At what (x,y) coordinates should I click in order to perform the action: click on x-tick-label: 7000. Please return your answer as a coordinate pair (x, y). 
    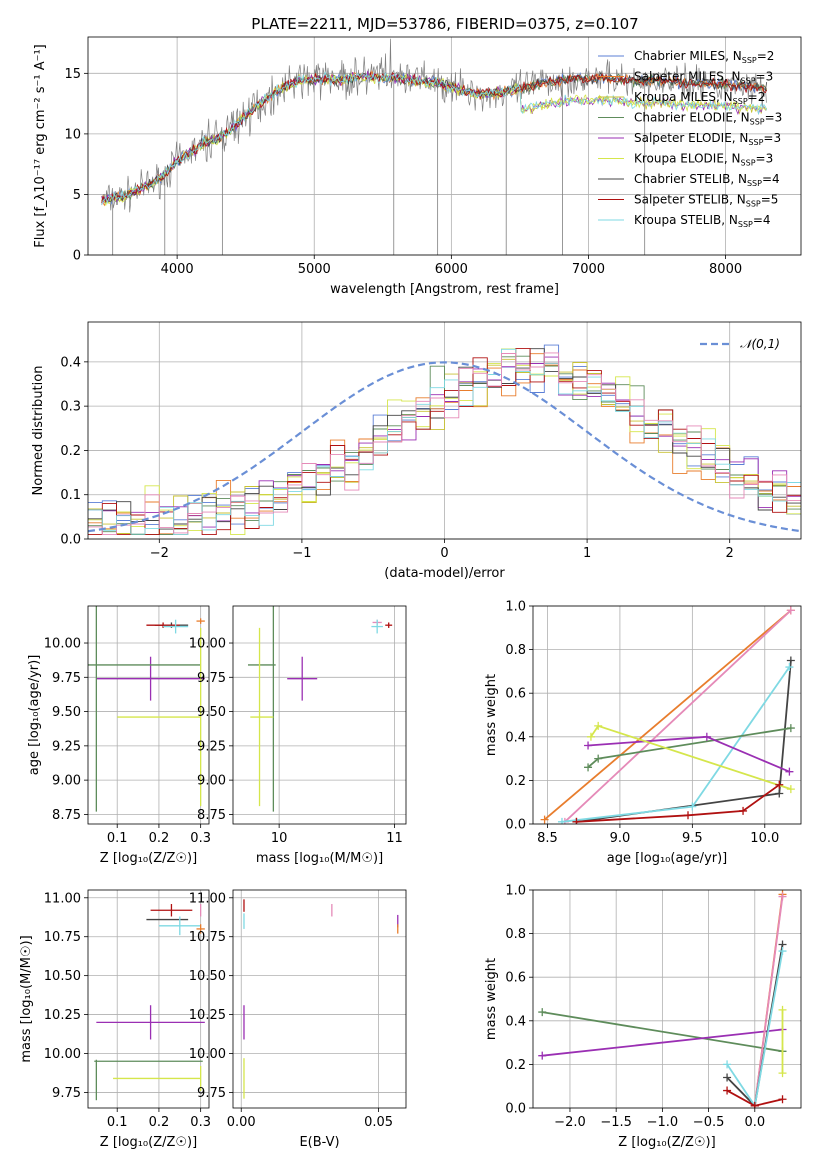
    Looking at the image, I should click on (588, 269).